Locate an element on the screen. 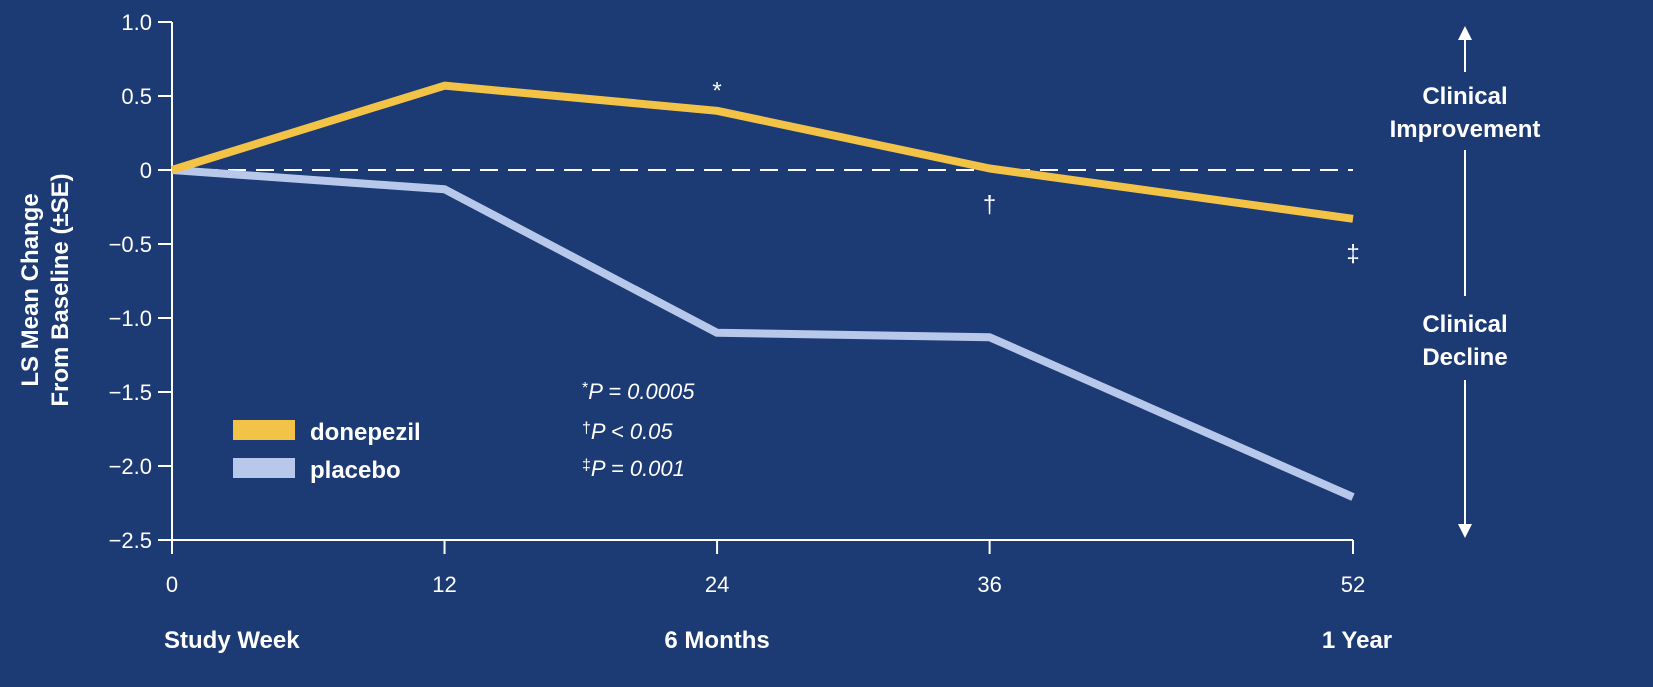 The height and width of the screenshot is (687, 1653). improvement-label-line1: Clinical is located at coordinates (1464, 96).